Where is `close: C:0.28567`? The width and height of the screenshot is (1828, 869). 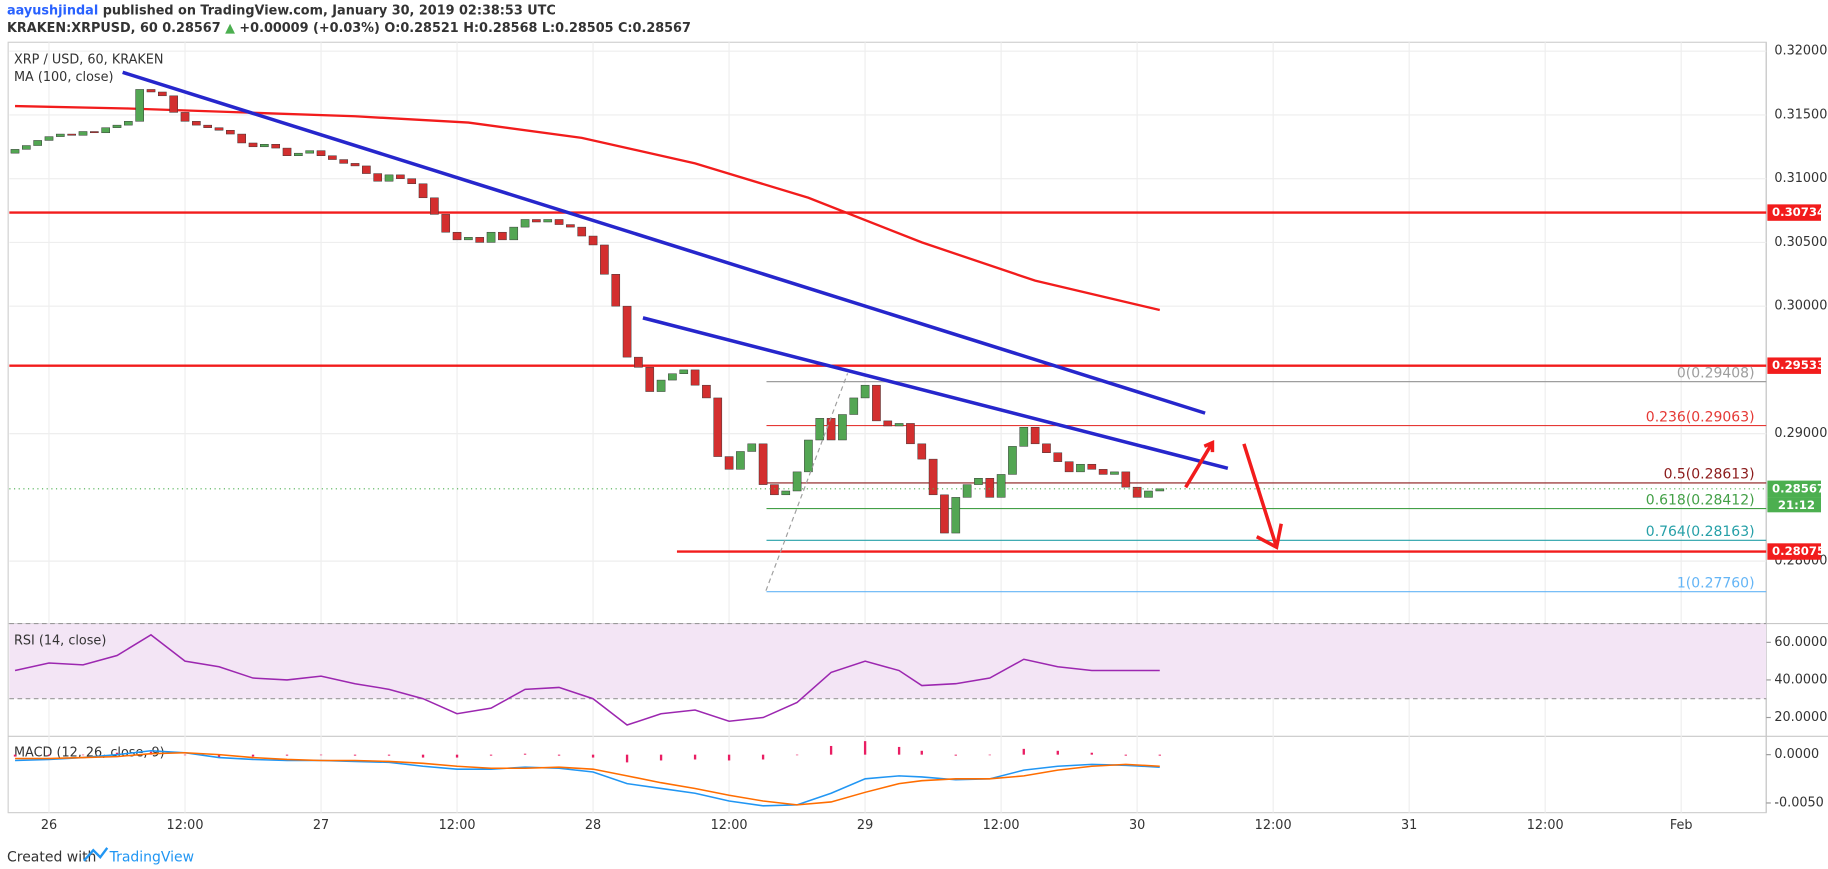 close: C:0.28567 is located at coordinates (654, 28).